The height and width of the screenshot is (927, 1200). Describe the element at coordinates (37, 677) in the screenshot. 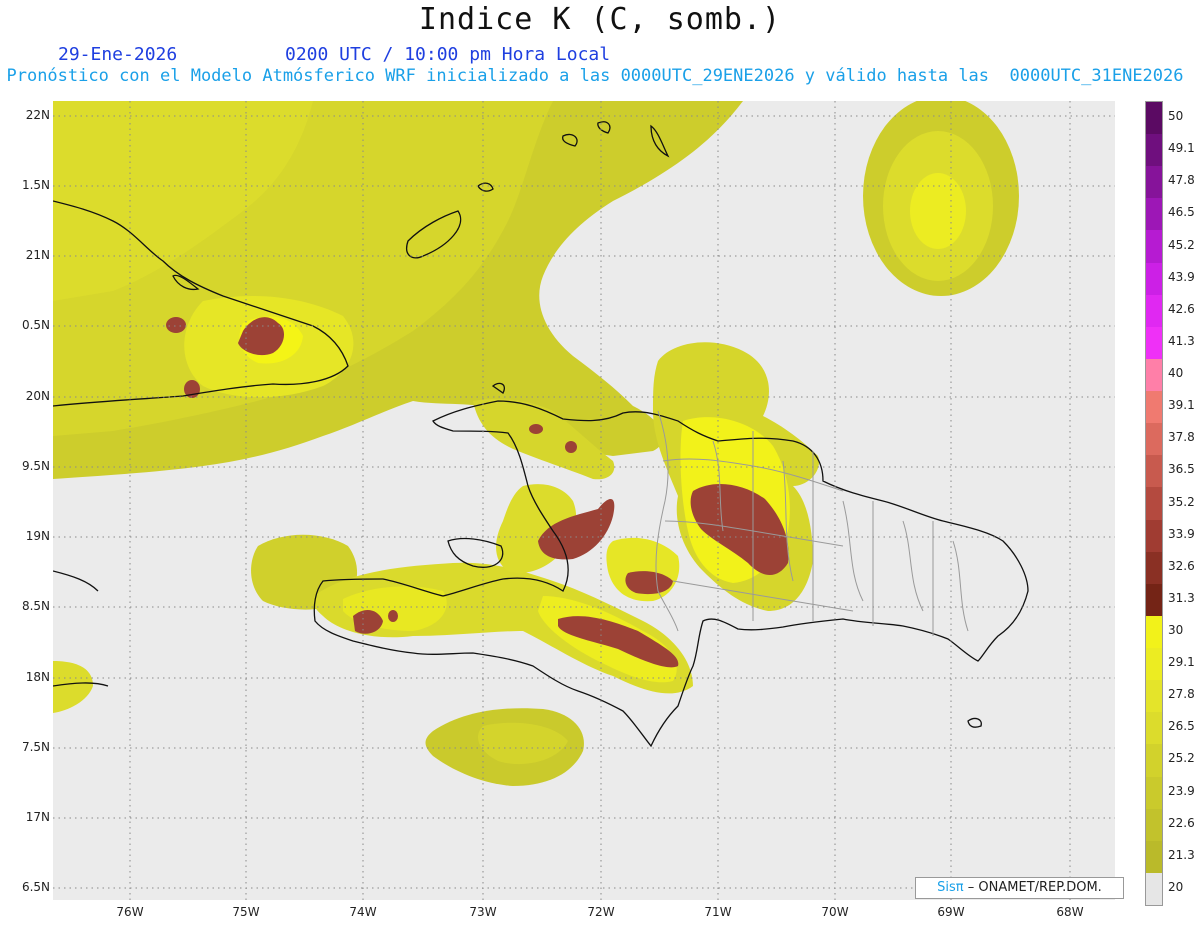

I see `lat-label: 18N` at that location.